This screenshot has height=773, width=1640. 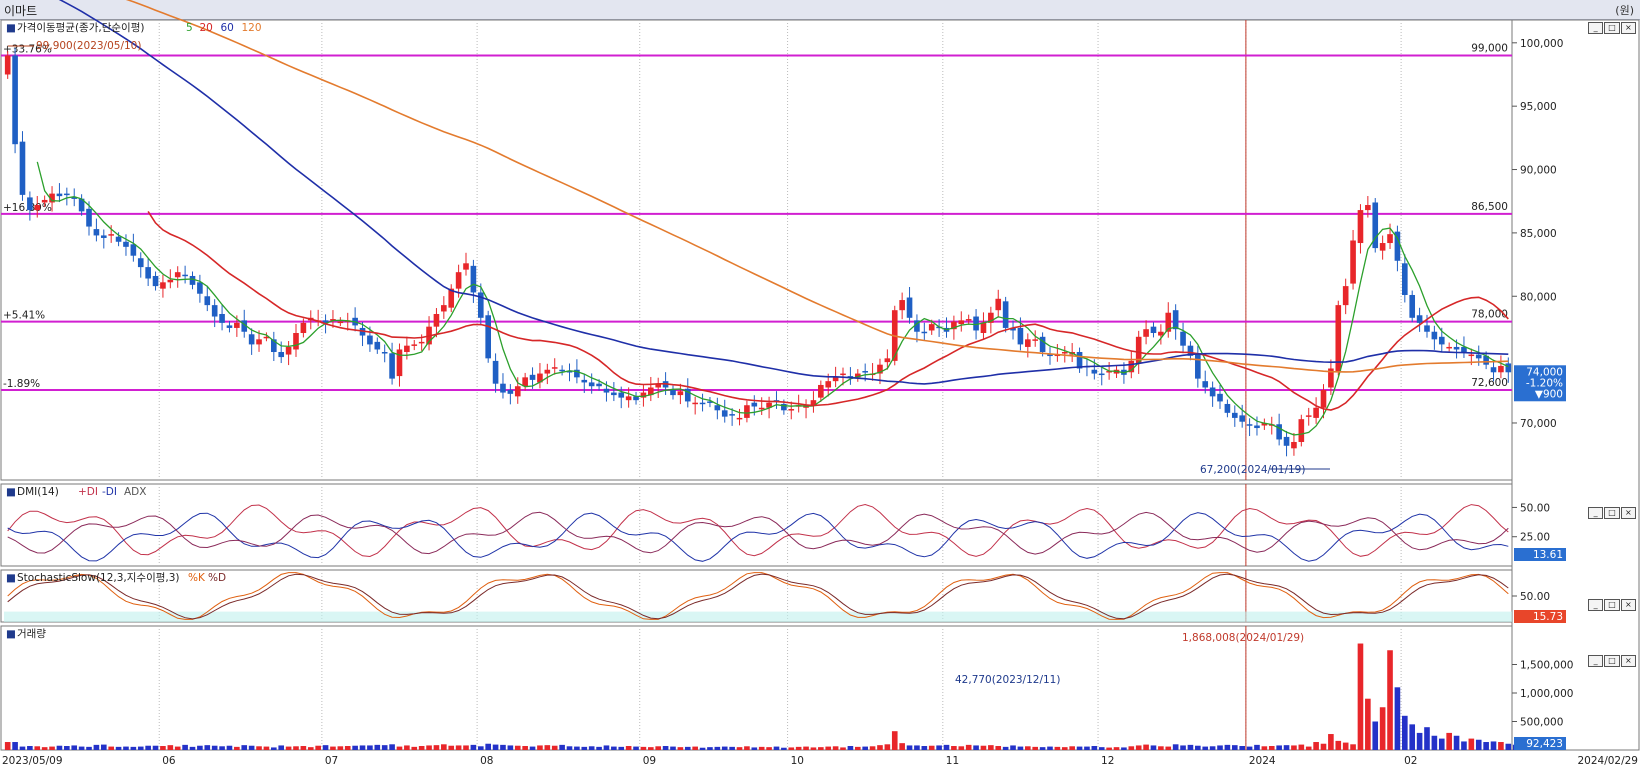 What do you see at coordinates (32, 761) in the screenshot?
I see `x-axis-label: 2023/05/09` at bounding box center [32, 761].